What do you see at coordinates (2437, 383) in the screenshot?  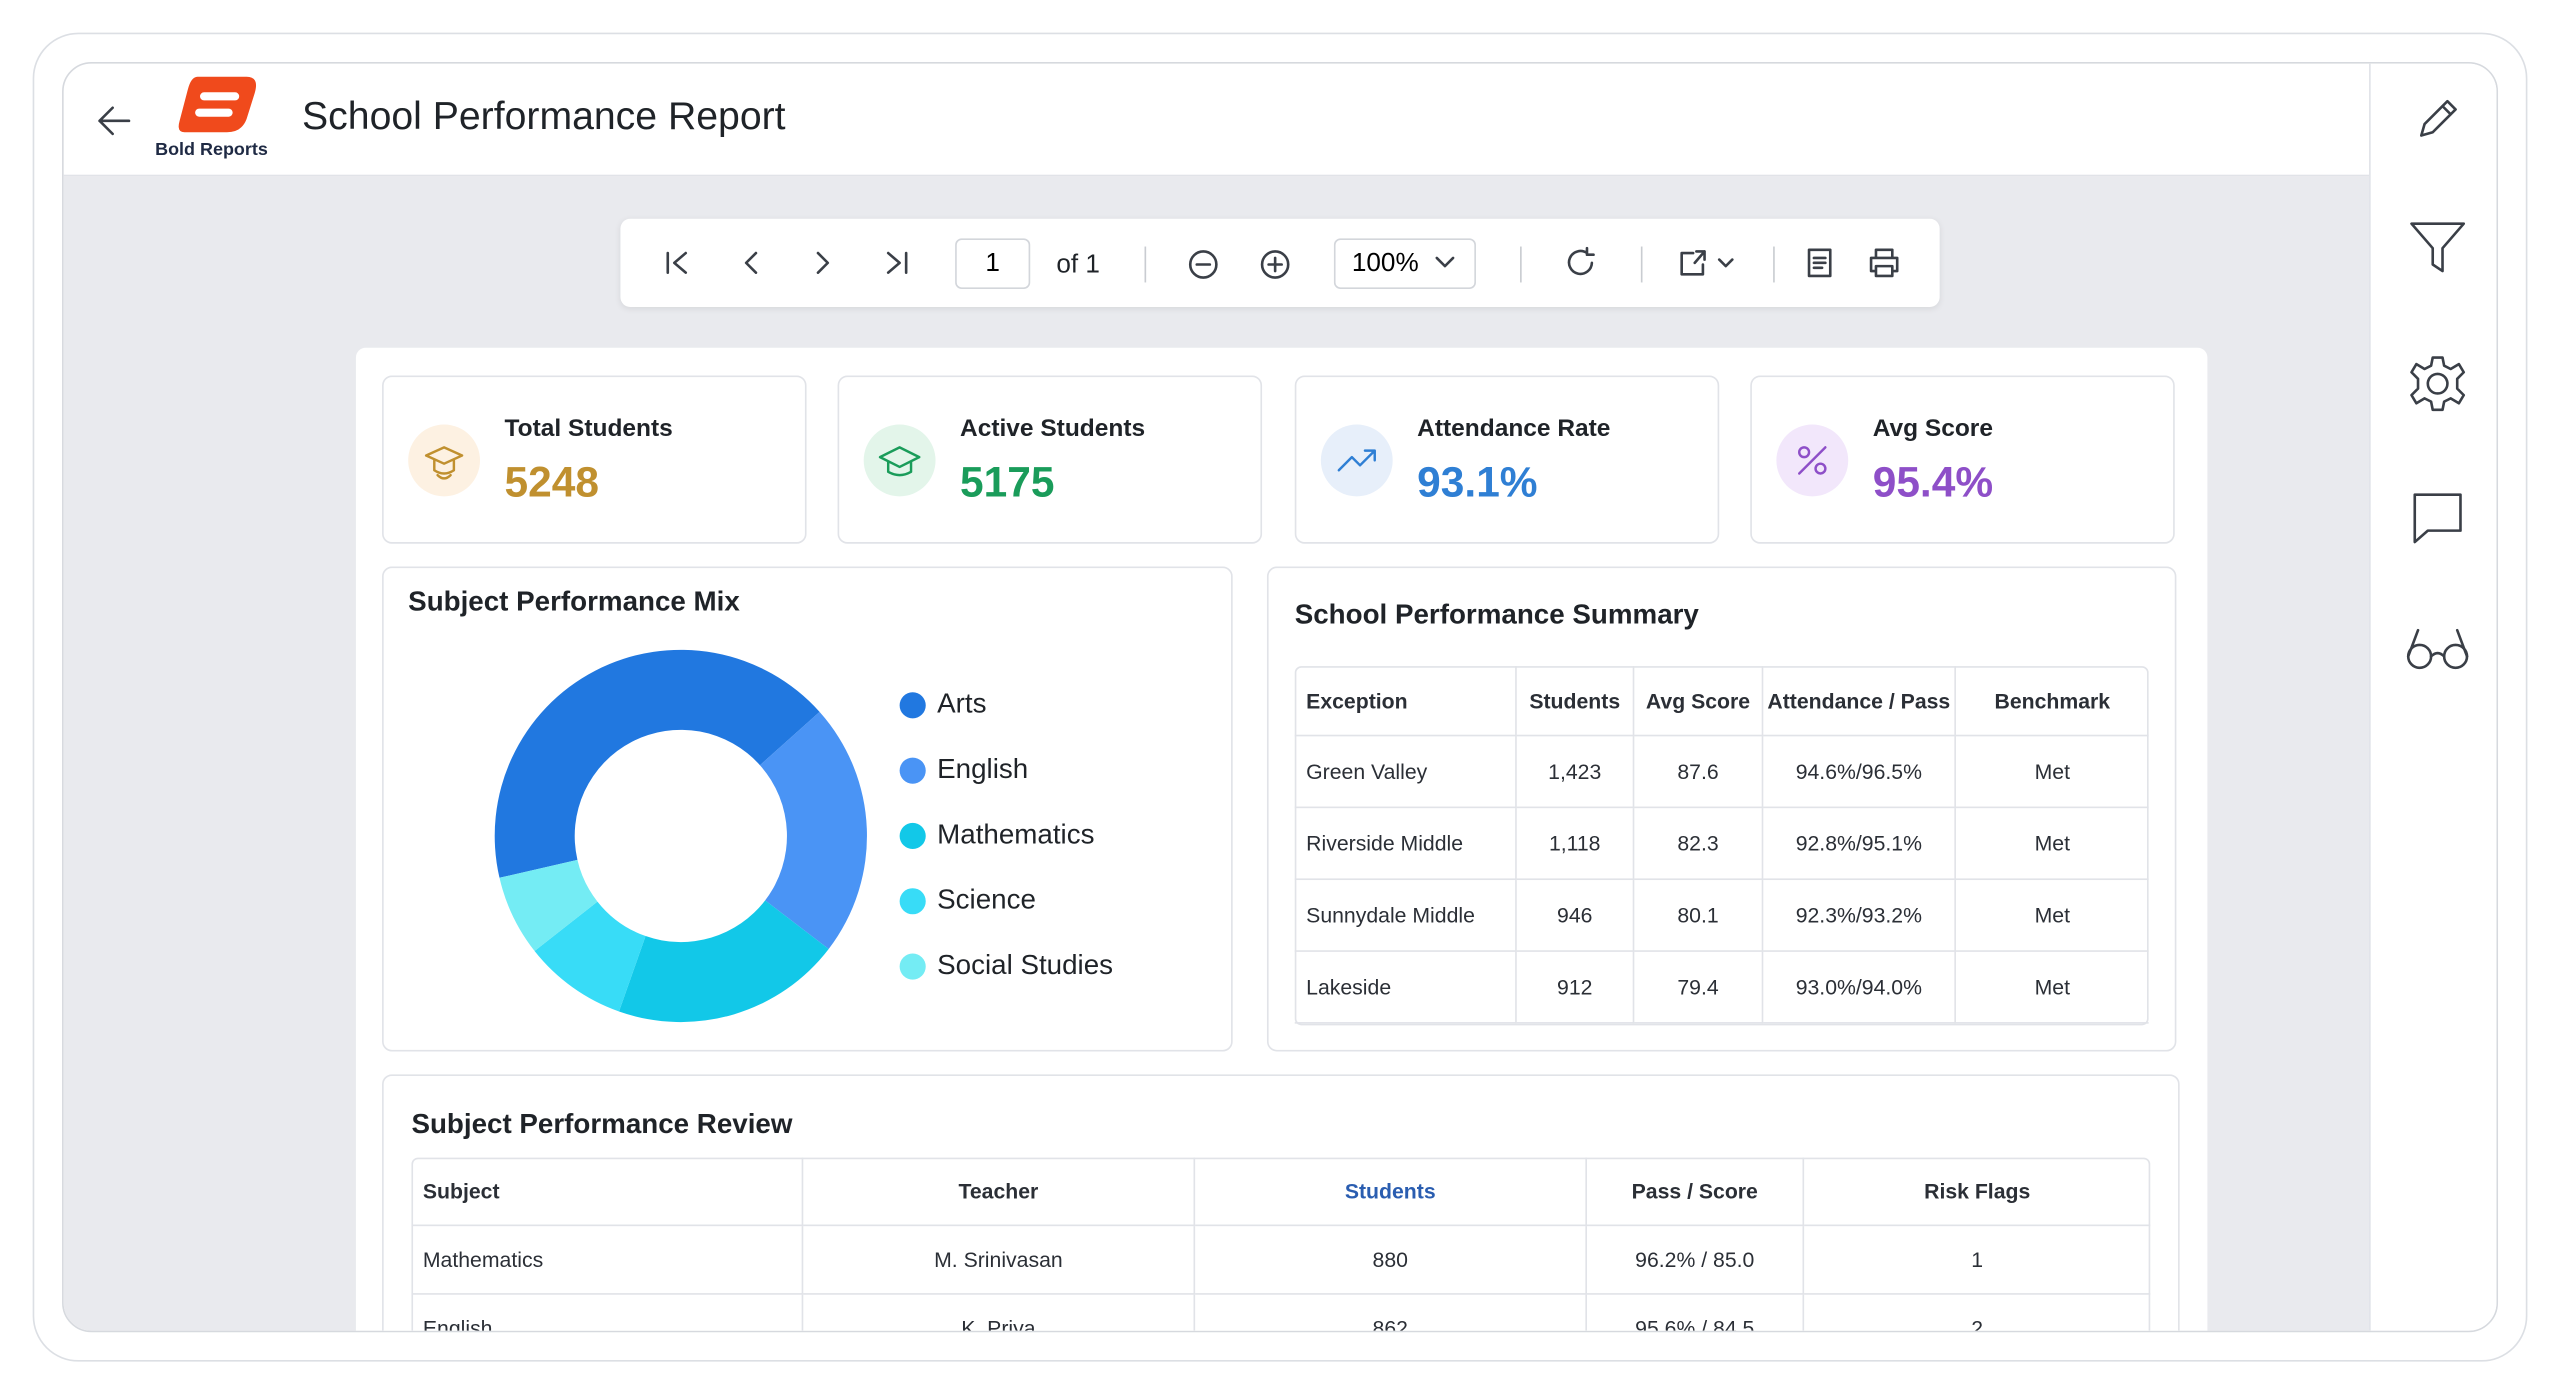 I see `settings-icon` at bounding box center [2437, 383].